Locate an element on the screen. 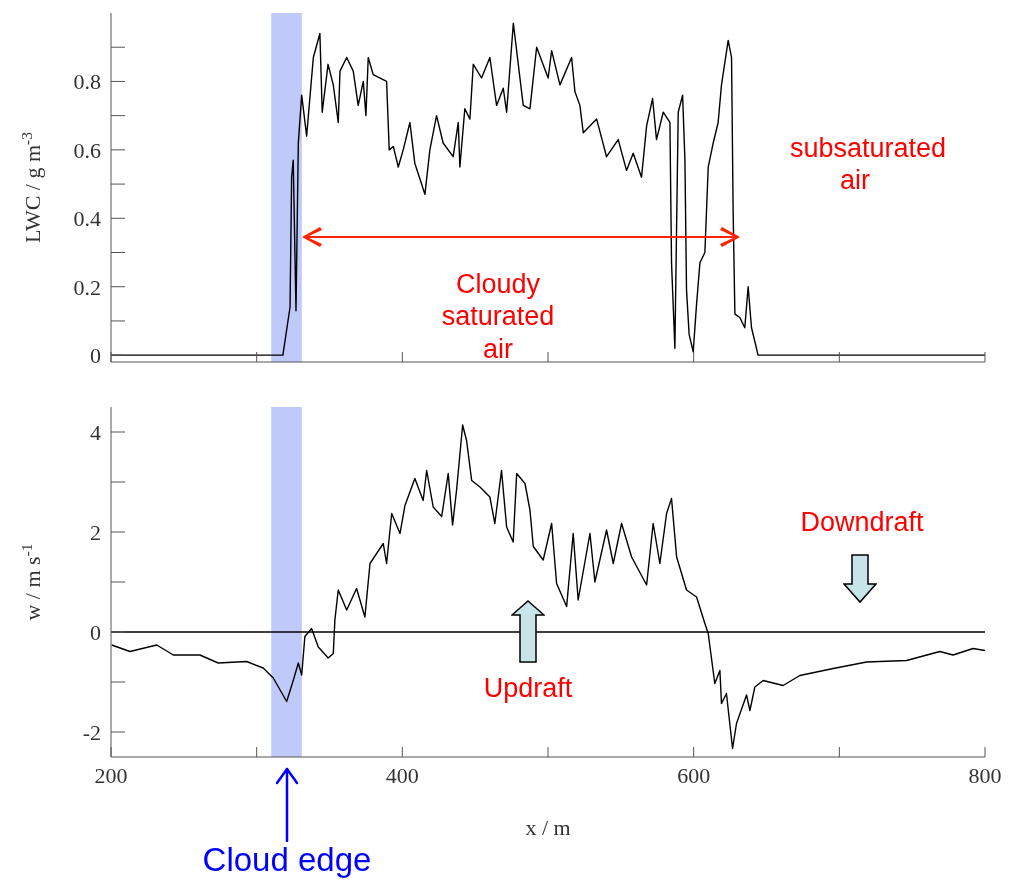 This screenshot has height=888, width=1011. y-tick-label: 4 is located at coordinates (95, 432).